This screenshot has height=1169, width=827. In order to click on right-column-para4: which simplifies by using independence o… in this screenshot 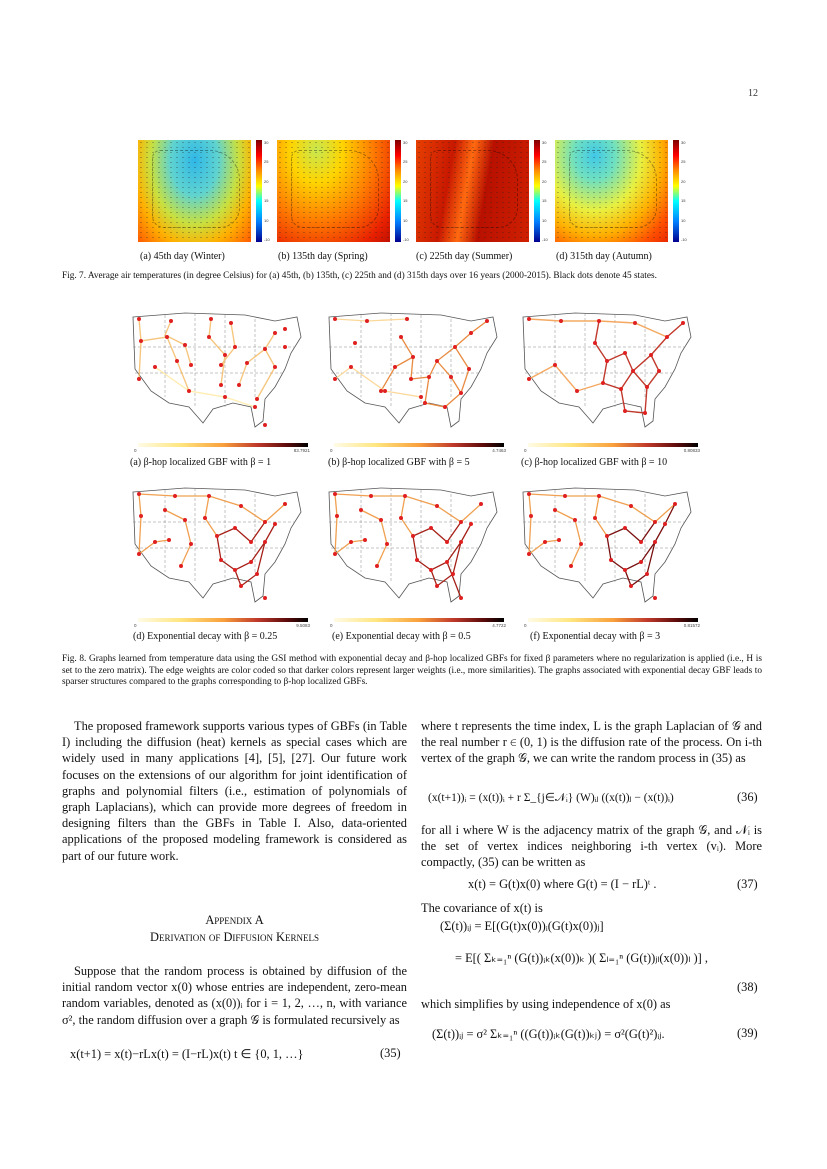, I will do `click(546, 1004)`.